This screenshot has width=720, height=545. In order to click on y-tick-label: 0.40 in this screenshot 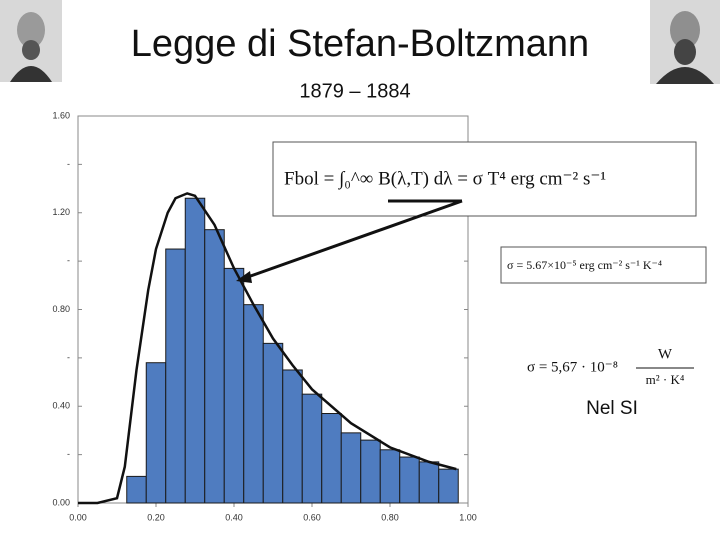, I will do `click(61, 406)`.